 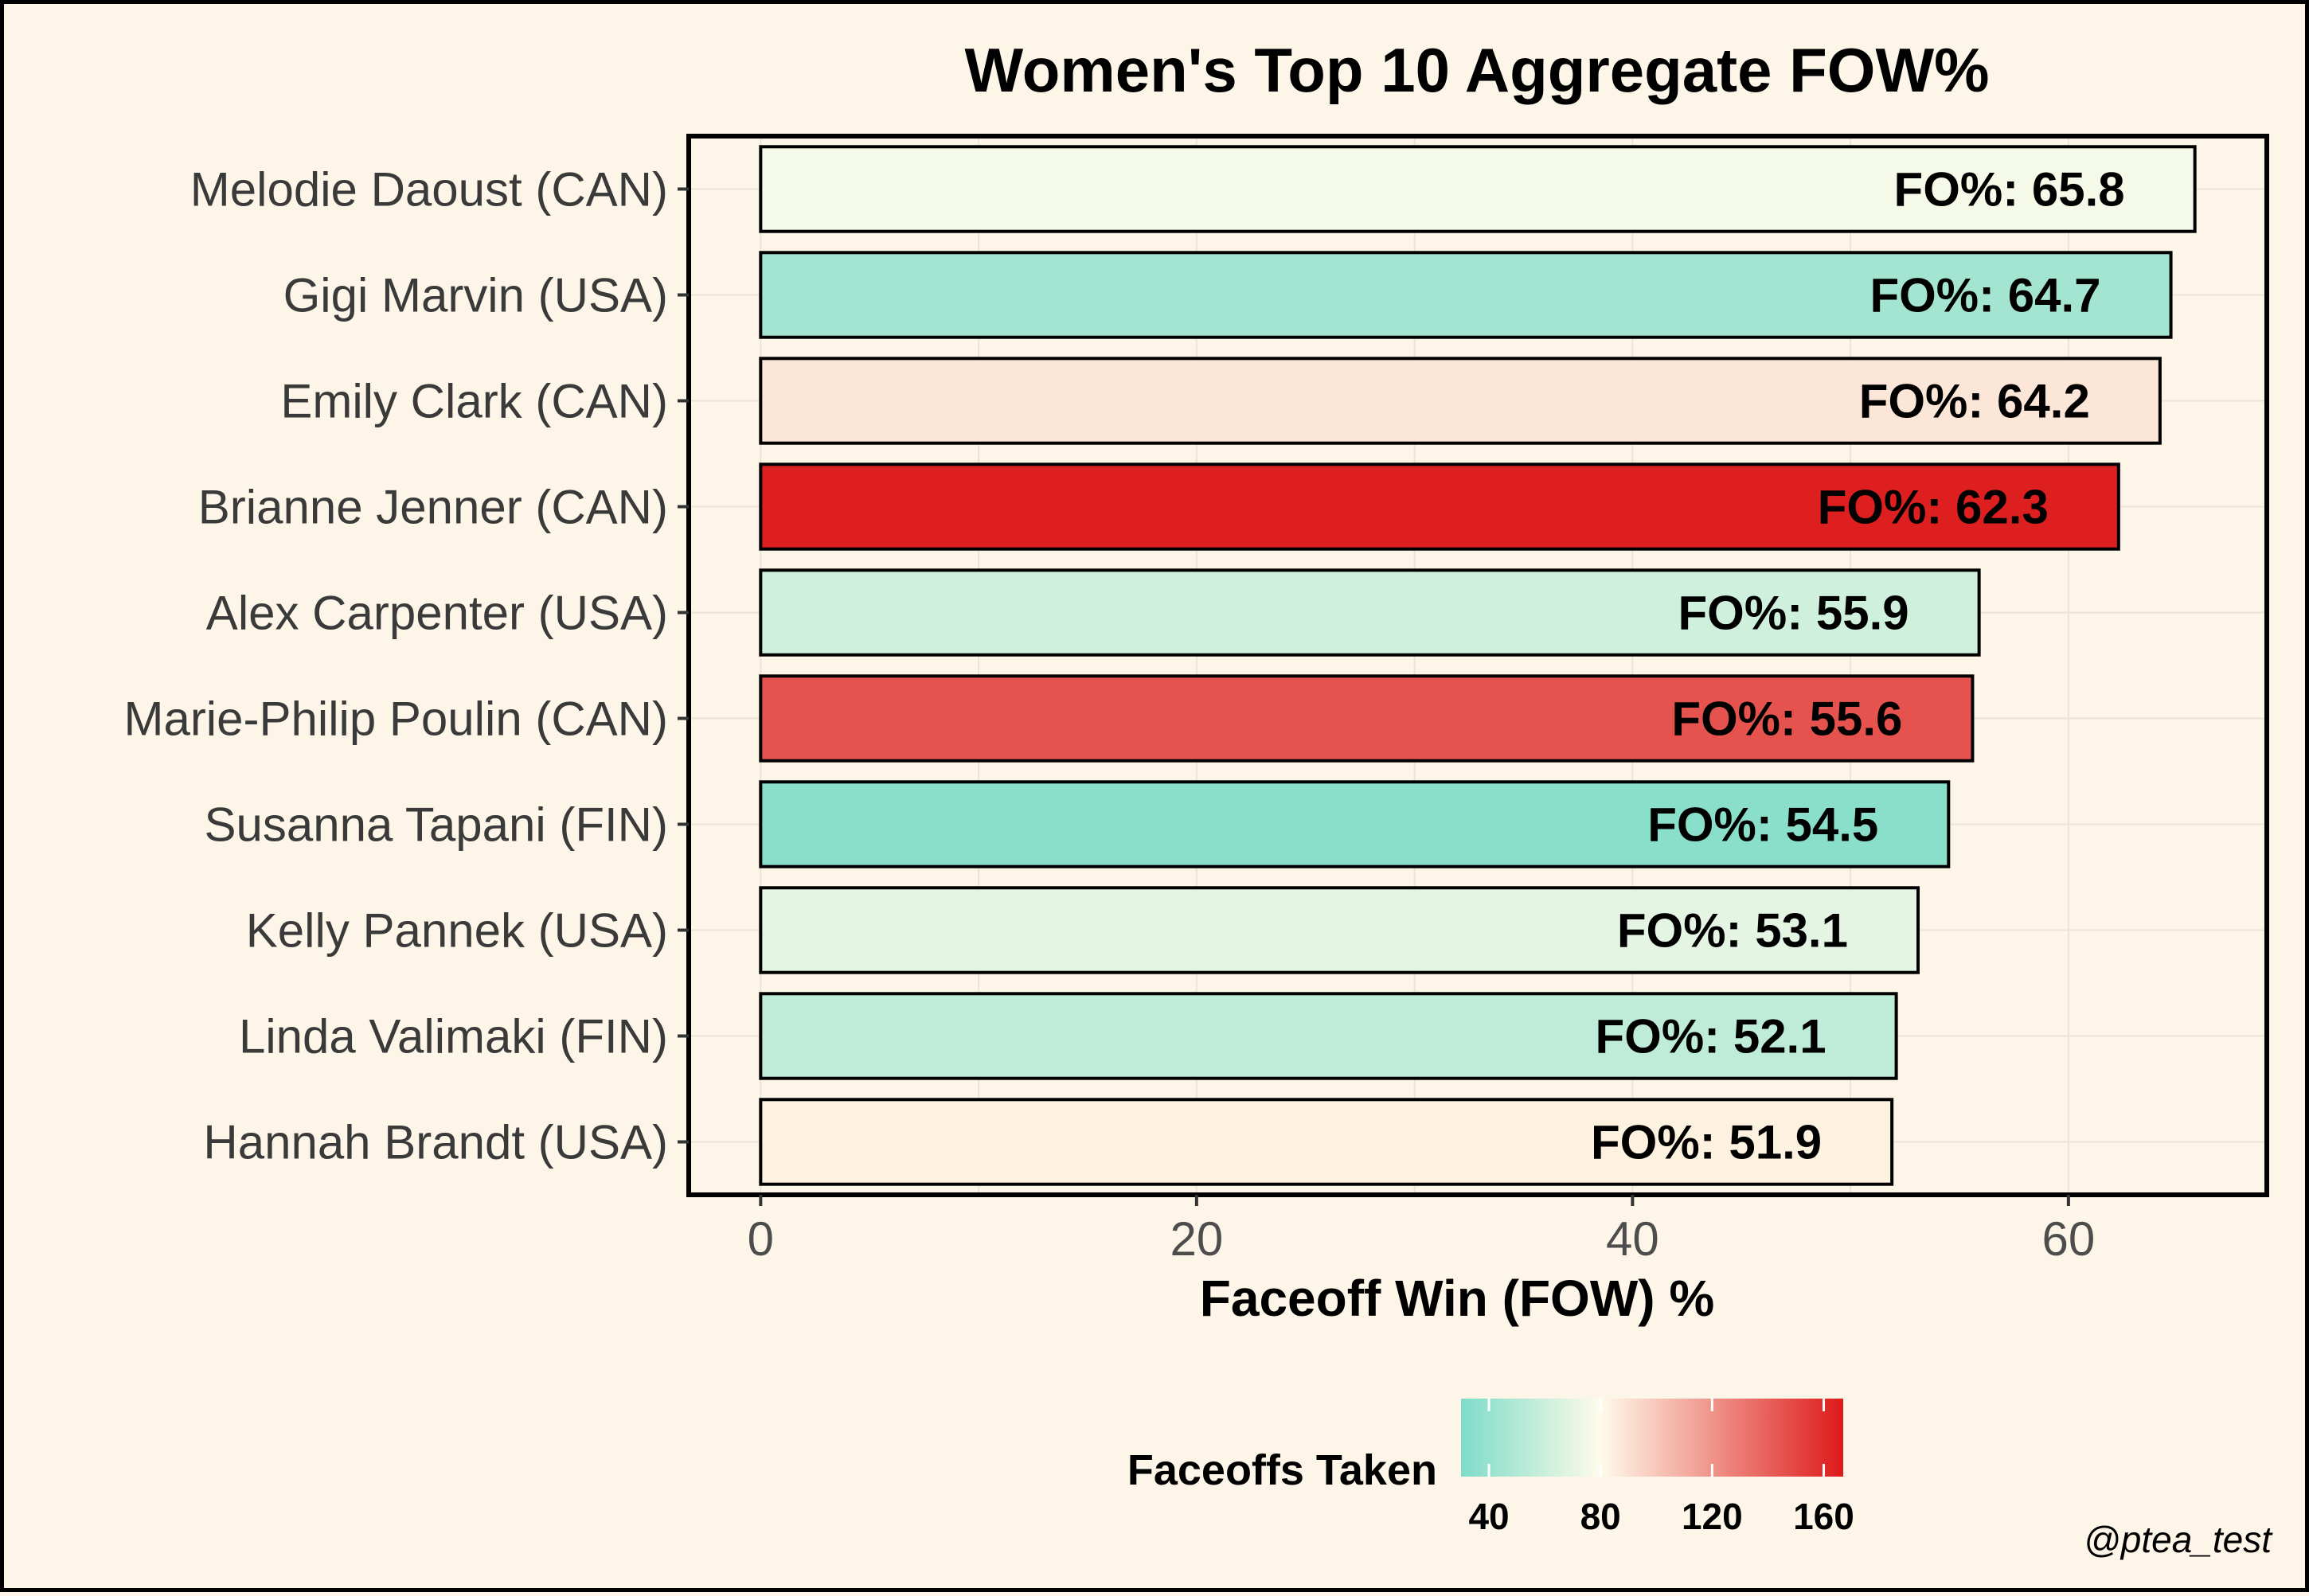 What do you see at coordinates (1457, 1298) in the screenshot?
I see `x-axis-label: Faceoff Win (FOW) %` at bounding box center [1457, 1298].